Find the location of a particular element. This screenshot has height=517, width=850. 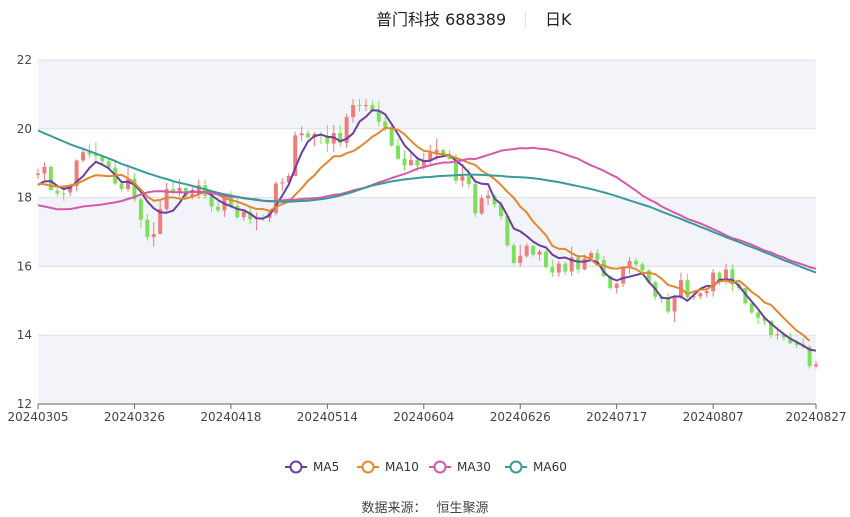

y-tick-label: 18 is located at coordinates (24, 198).